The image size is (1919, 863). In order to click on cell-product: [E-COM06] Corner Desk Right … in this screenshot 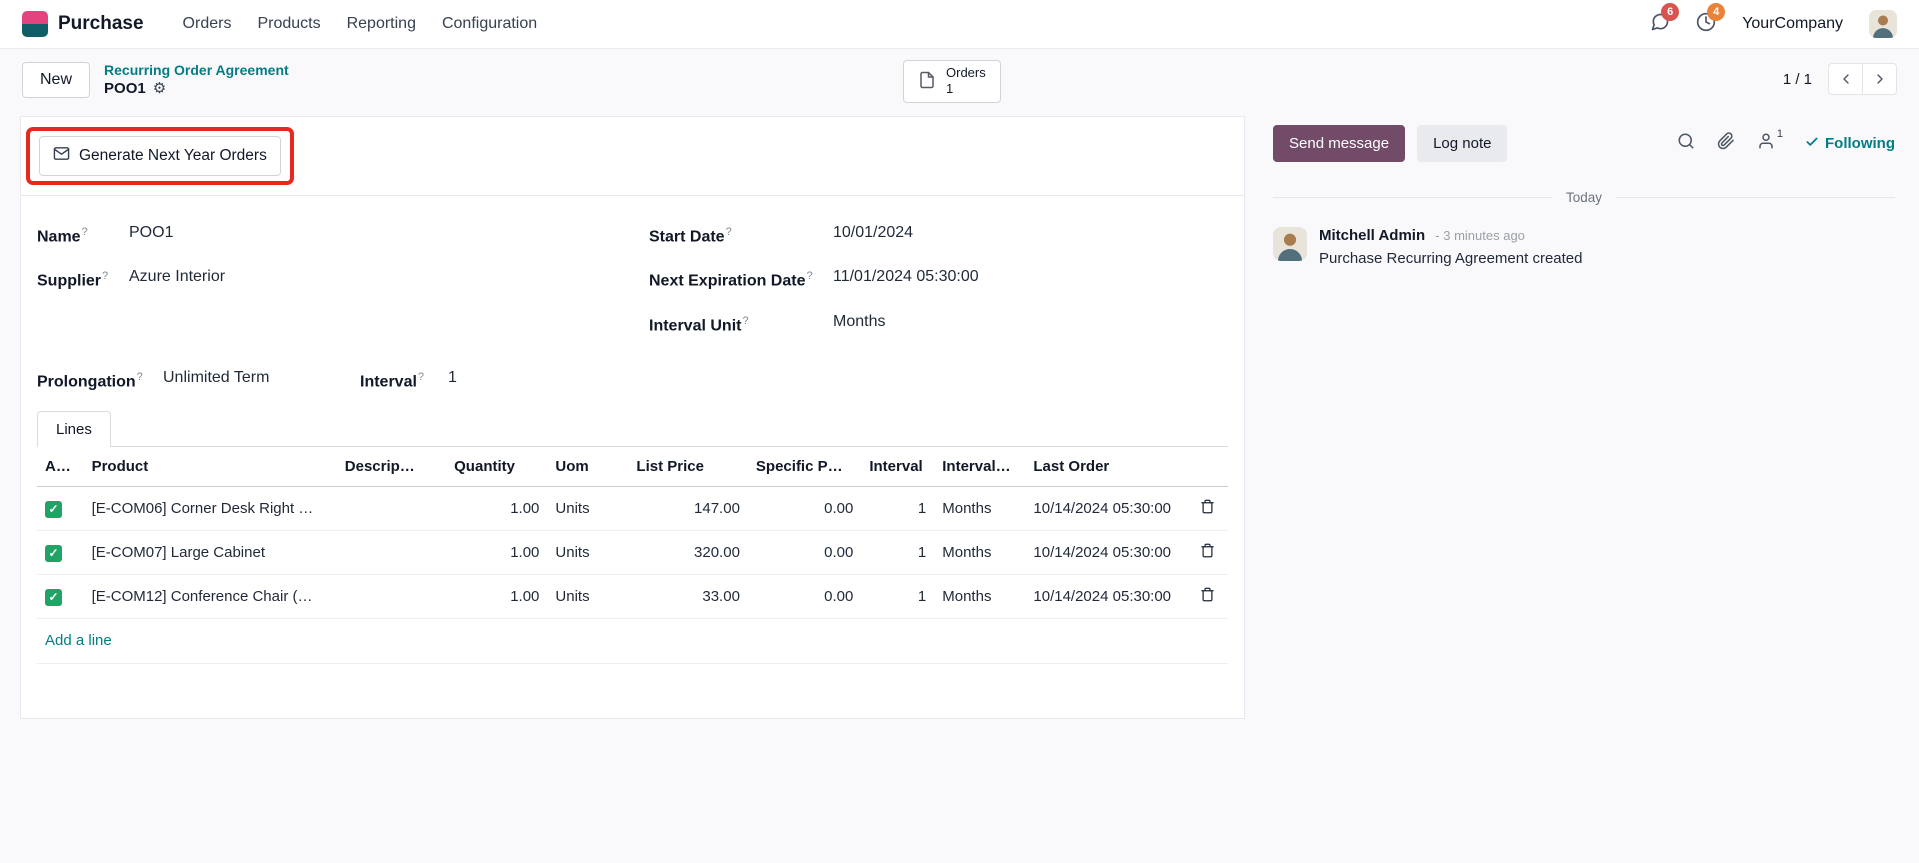, I will do `click(210, 509)`.